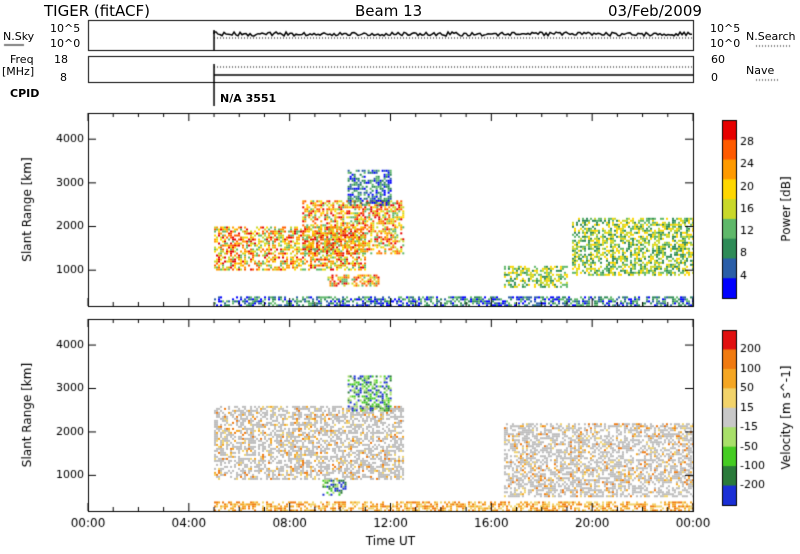  What do you see at coordinates (771, 36) in the screenshot?
I see `nsearch-label: N.Search` at bounding box center [771, 36].